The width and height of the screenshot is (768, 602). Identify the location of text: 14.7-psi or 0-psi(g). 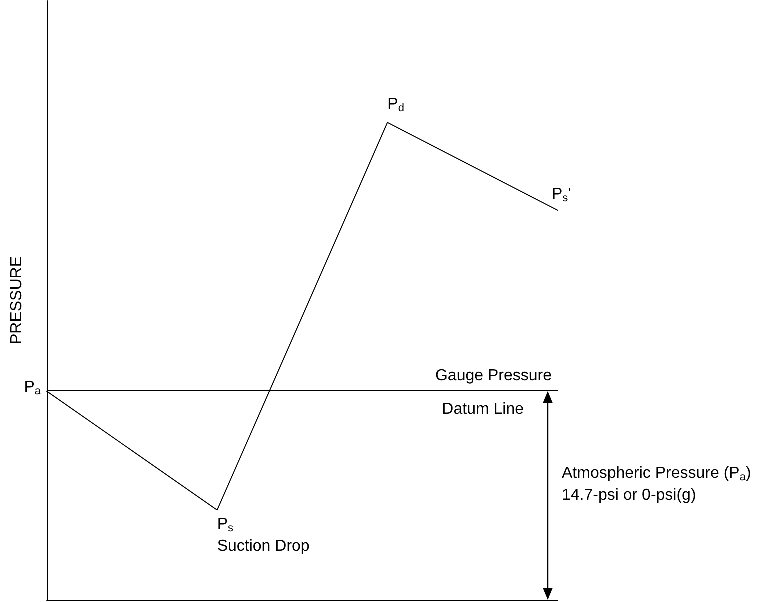
(629, 495).